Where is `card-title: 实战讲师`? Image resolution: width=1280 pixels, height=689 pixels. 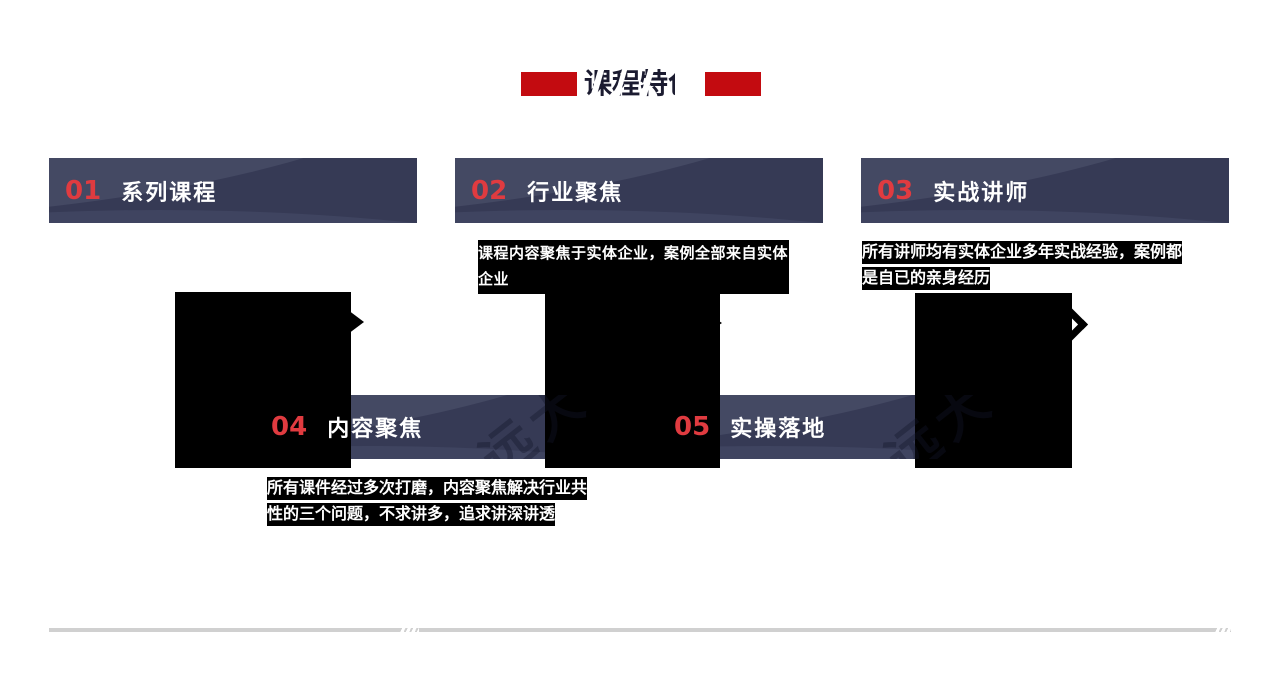
card-title: 实战讲师 is located at coordinates (981, 192).